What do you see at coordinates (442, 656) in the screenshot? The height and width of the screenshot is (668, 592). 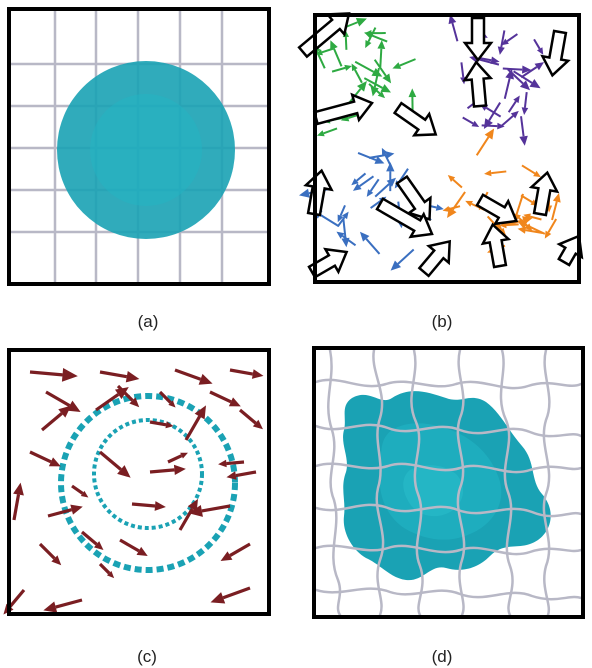 I see `panel-d-caption: (d)` at bounding box center [442, 656].